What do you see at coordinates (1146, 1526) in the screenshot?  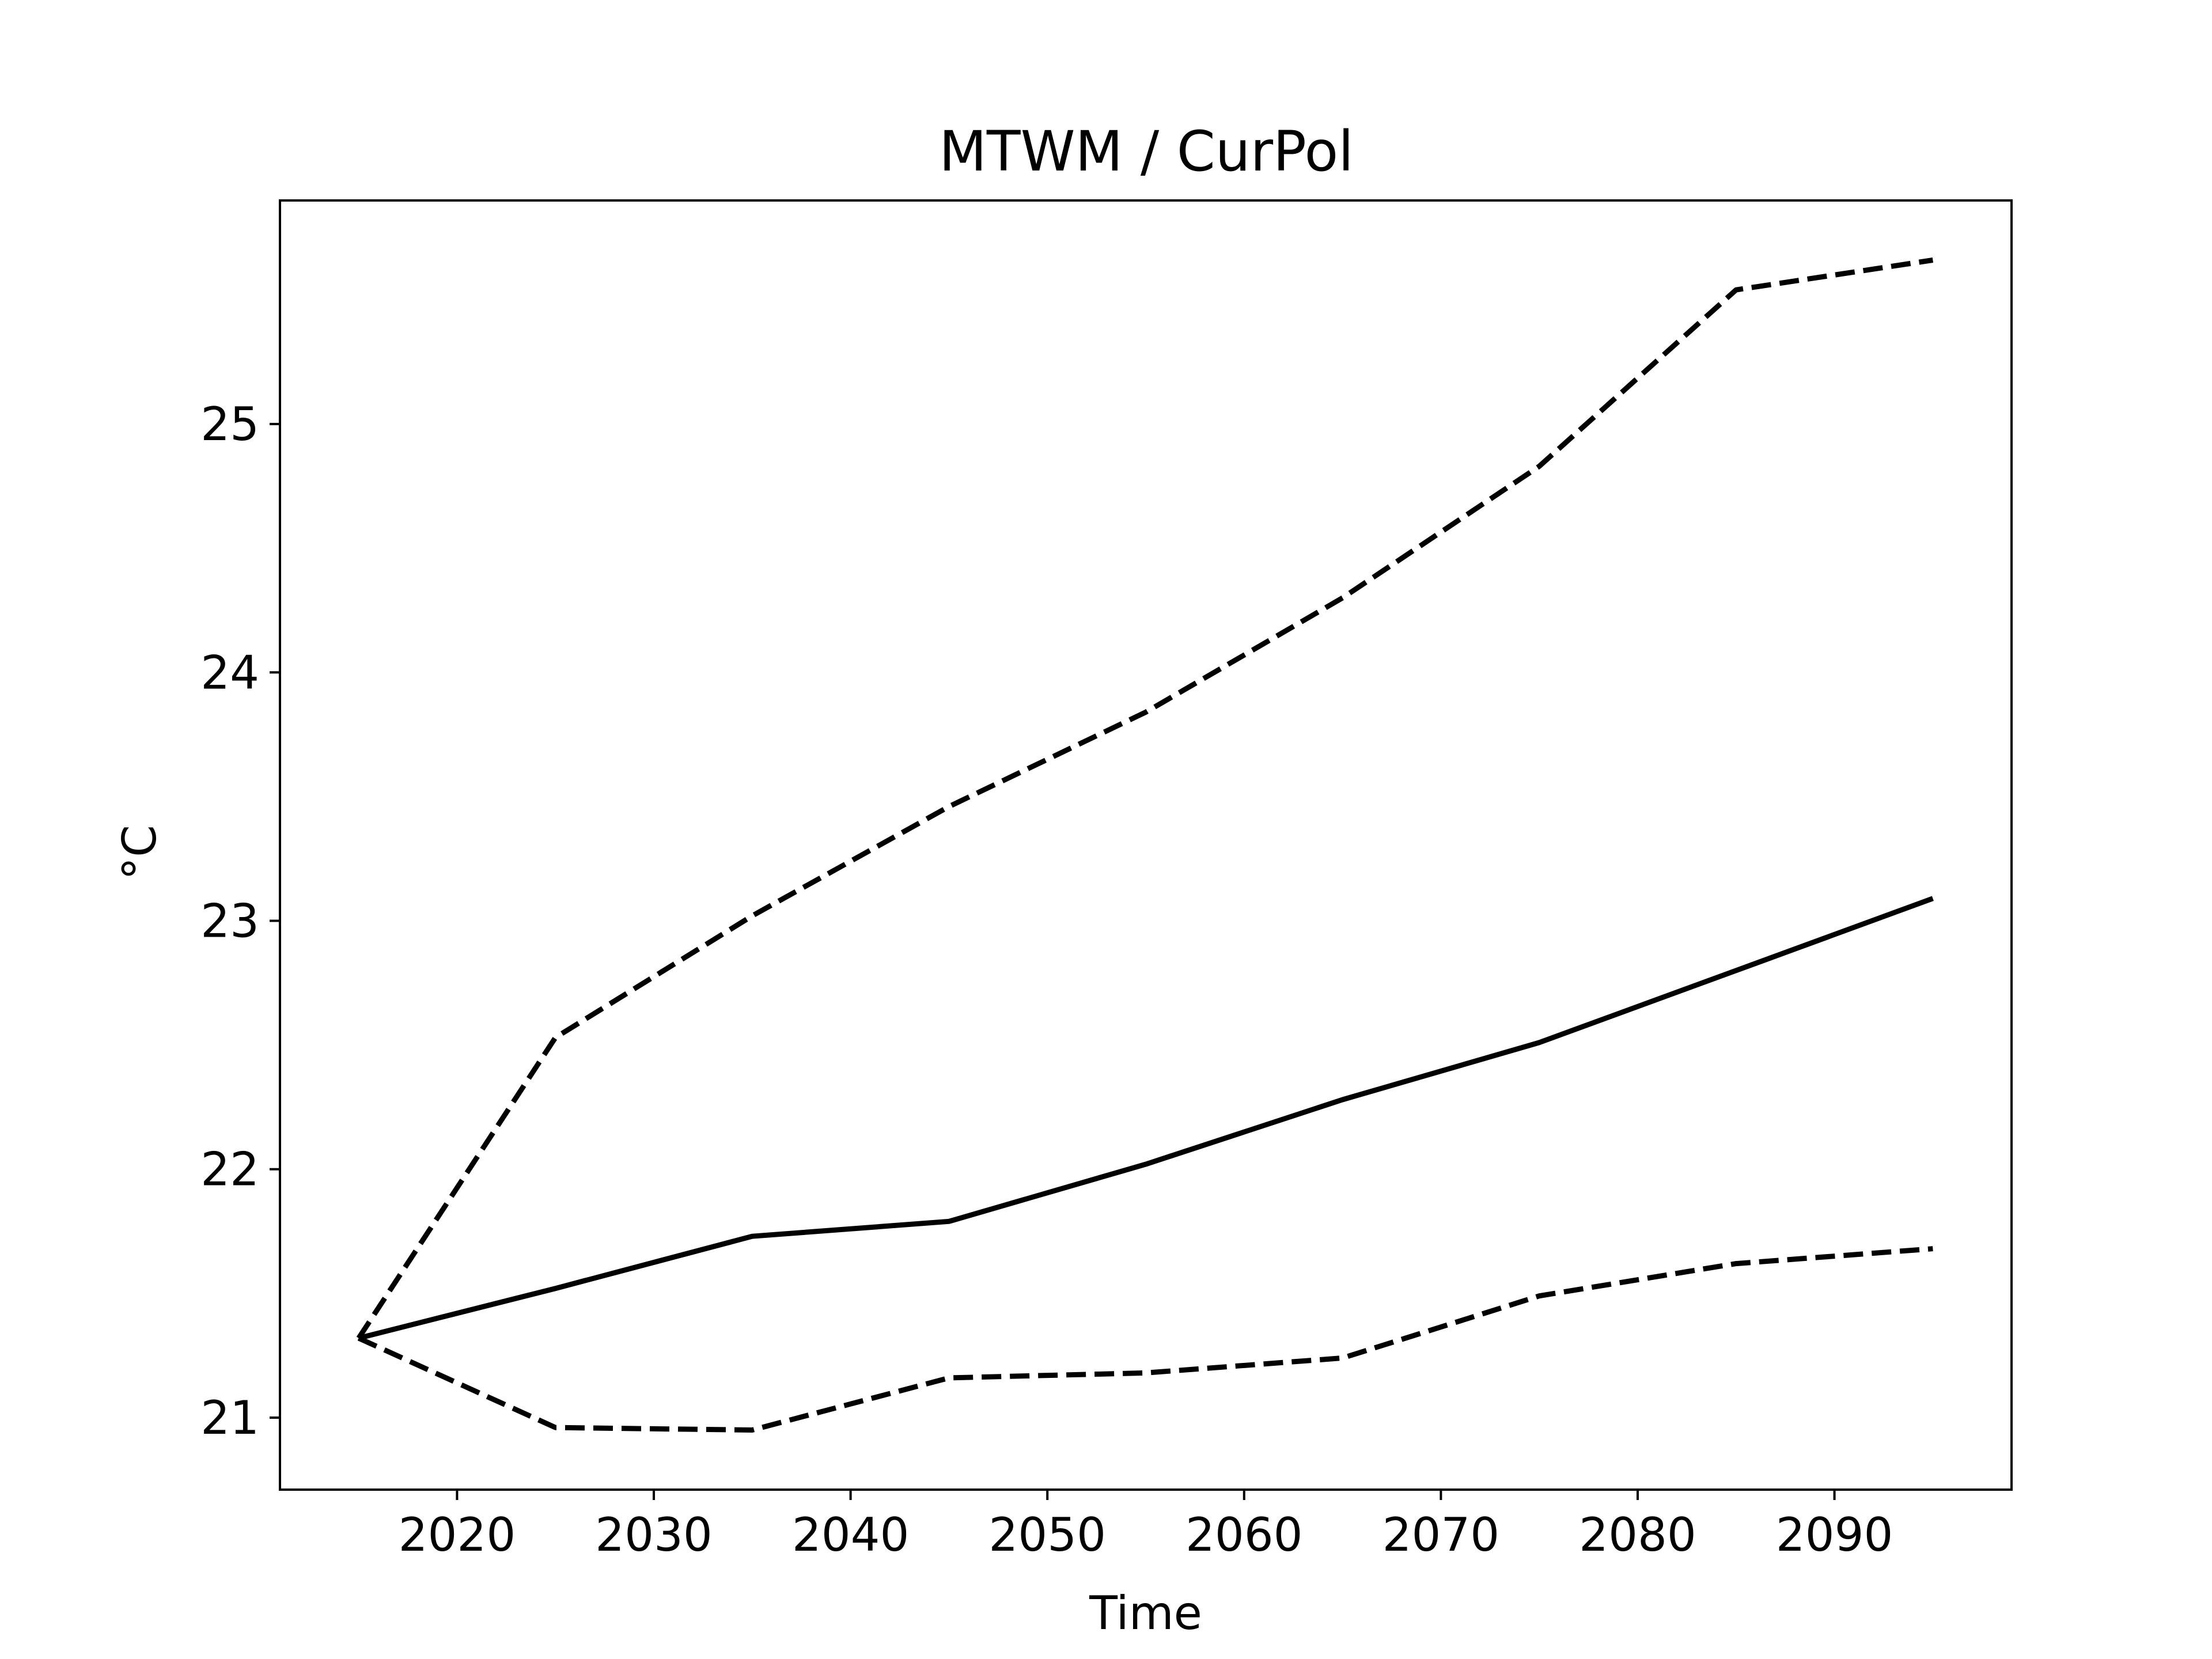 I see `x-axis-ticks: 2020 2030 2040 2050 2060 2070 2080 2090` at bounding box center [1146, 1526].